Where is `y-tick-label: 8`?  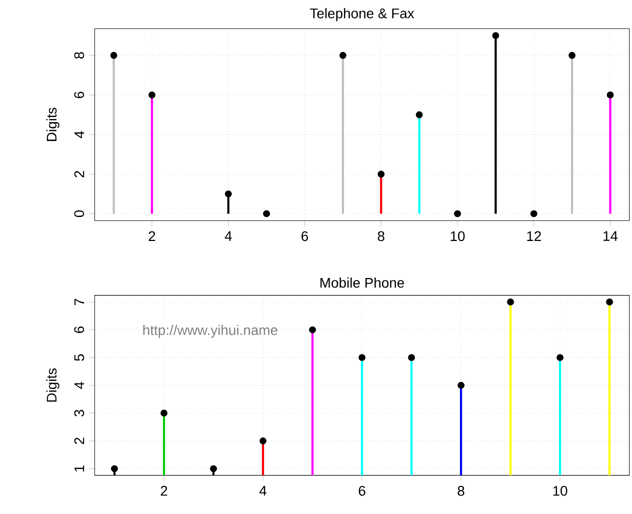
y-tick-label: 8 is located at coordinates (79, 55).